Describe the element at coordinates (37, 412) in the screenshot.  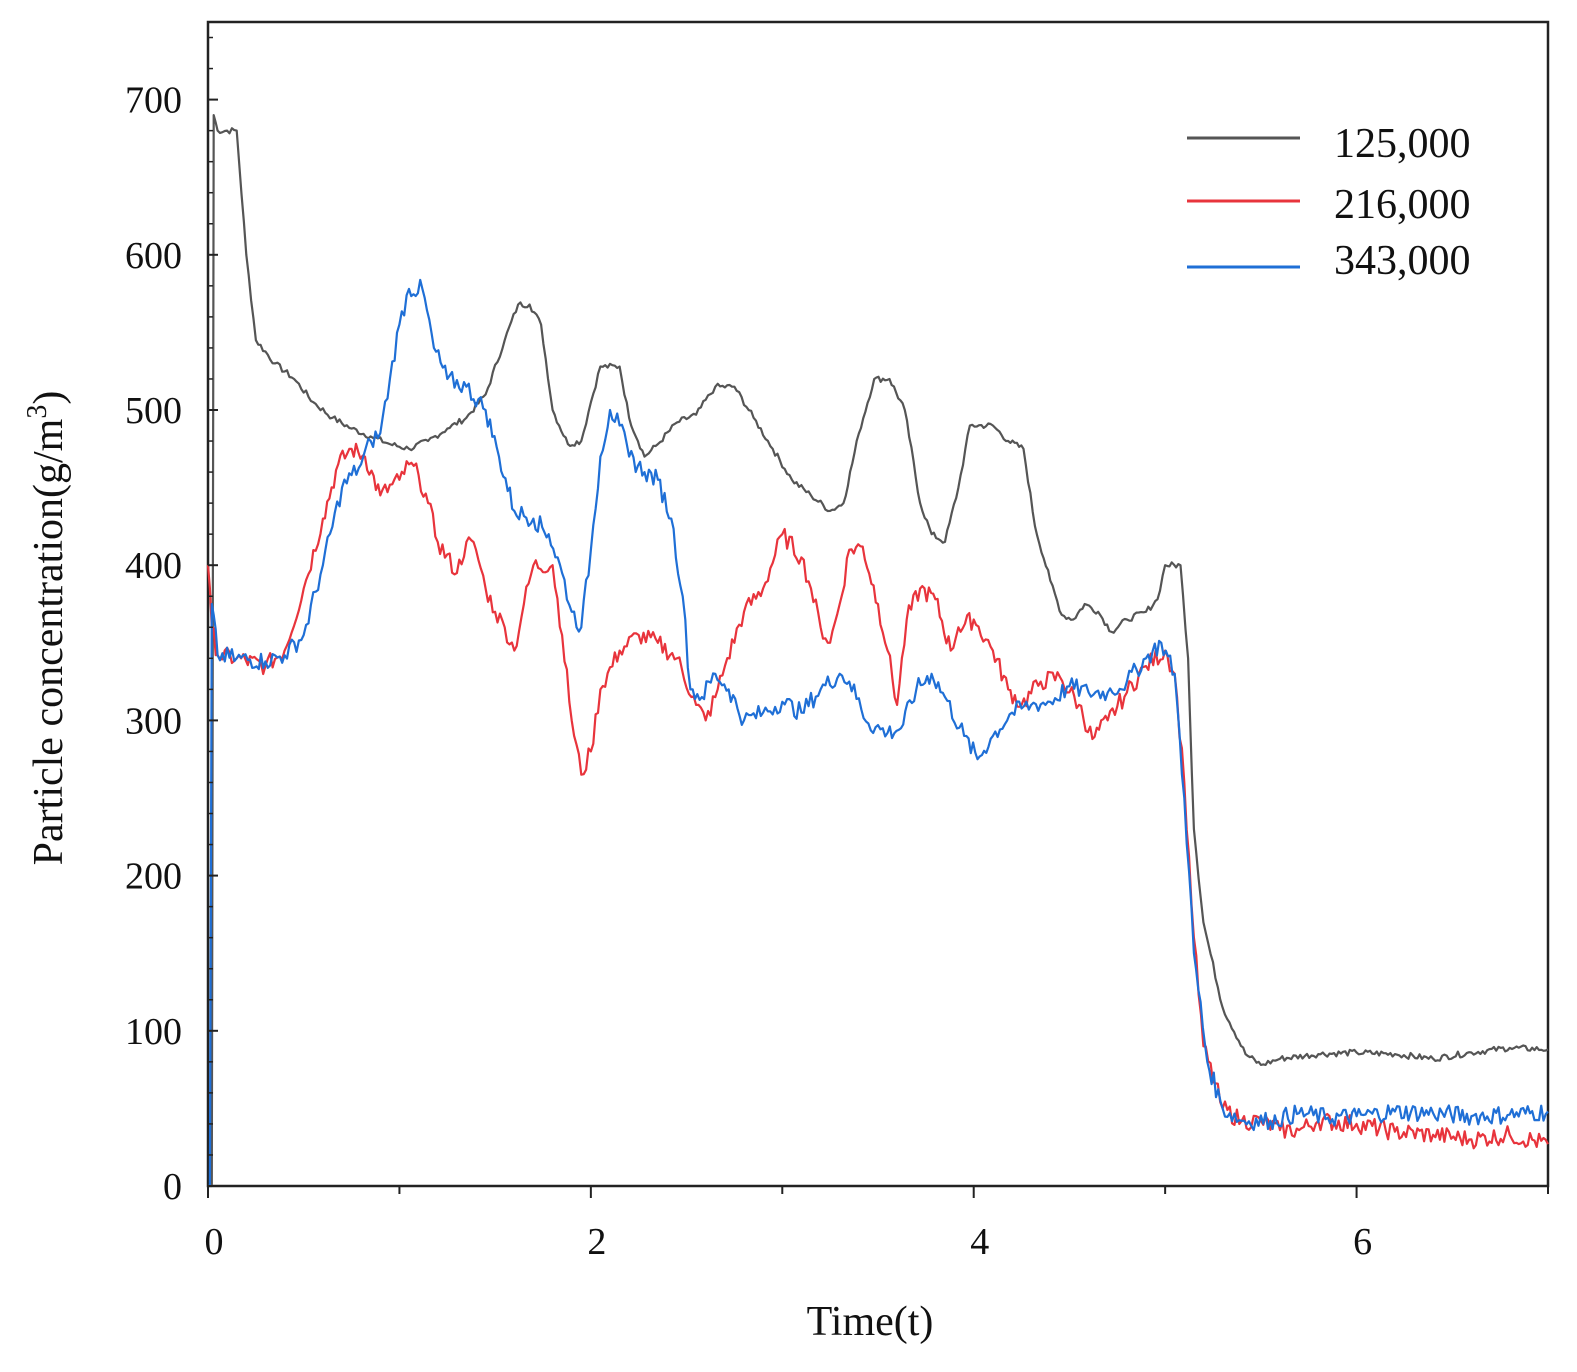
I see `y-axis-title-superscript: 3` at that location.